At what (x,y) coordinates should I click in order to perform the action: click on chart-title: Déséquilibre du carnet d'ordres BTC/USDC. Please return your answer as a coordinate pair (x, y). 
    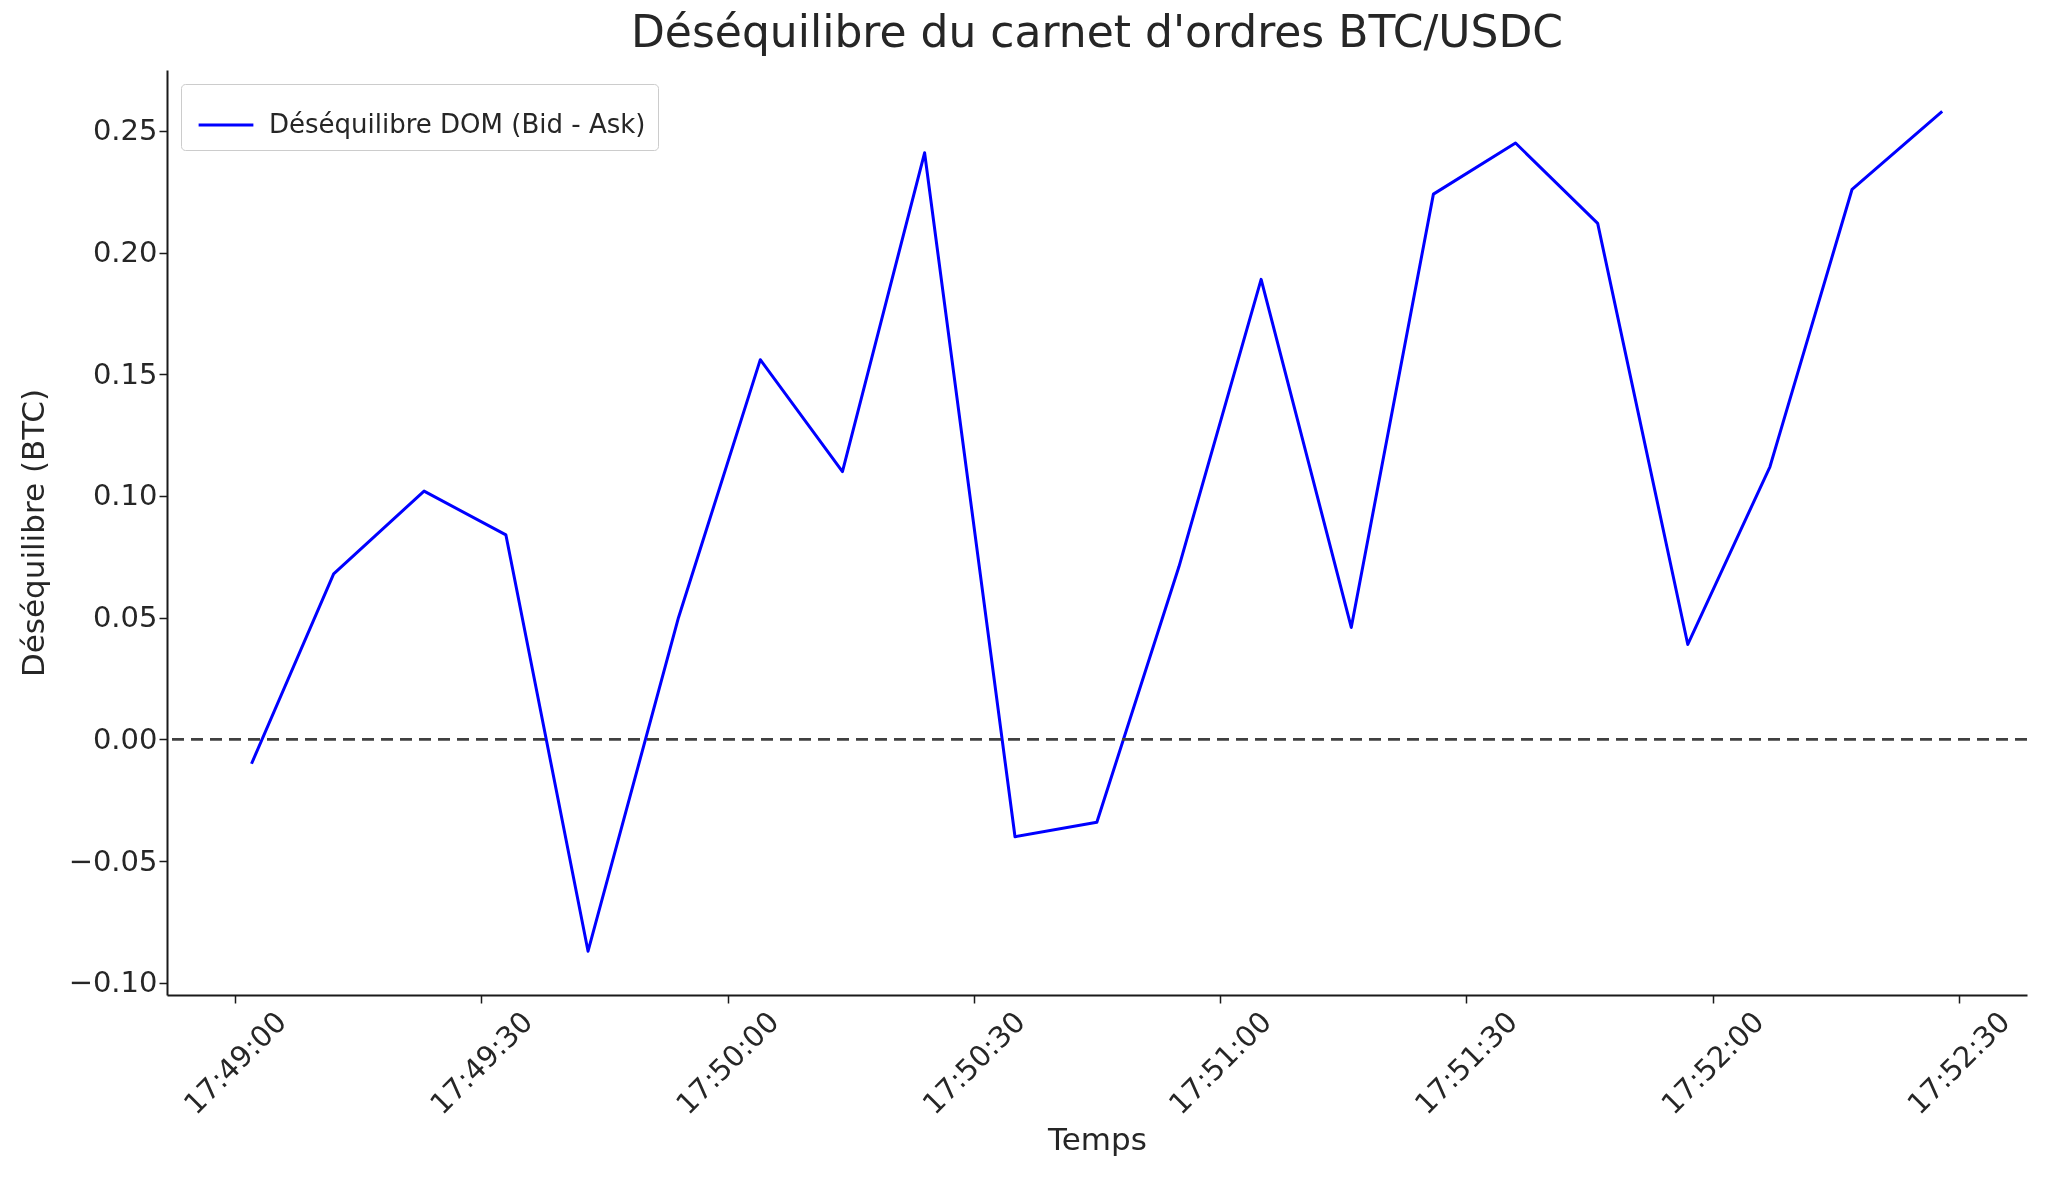
    Looking at the image, I should click on (1097, 31).